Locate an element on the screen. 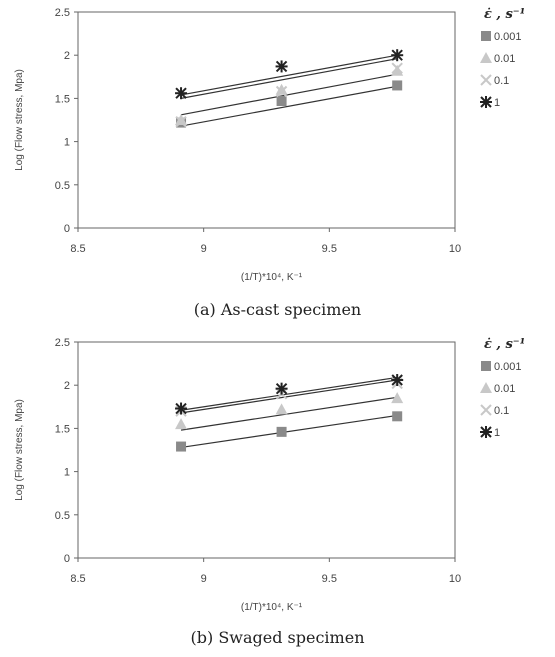 This screenshot has width=555, height=657. chart-b-caption: (b) Swaged specimen is located at coordinates (277, 637).